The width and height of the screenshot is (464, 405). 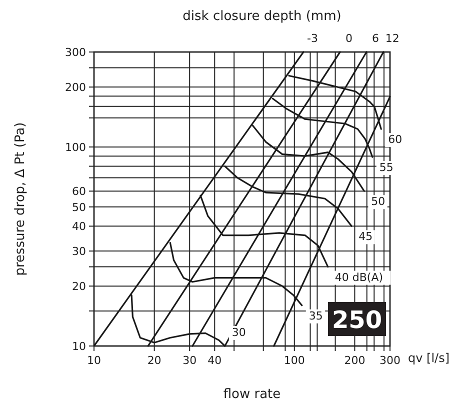 What do you see at coordinates (79, 287) in the screenshot?
I see `y-tick-label: 20` at bounding box center [79, 287].